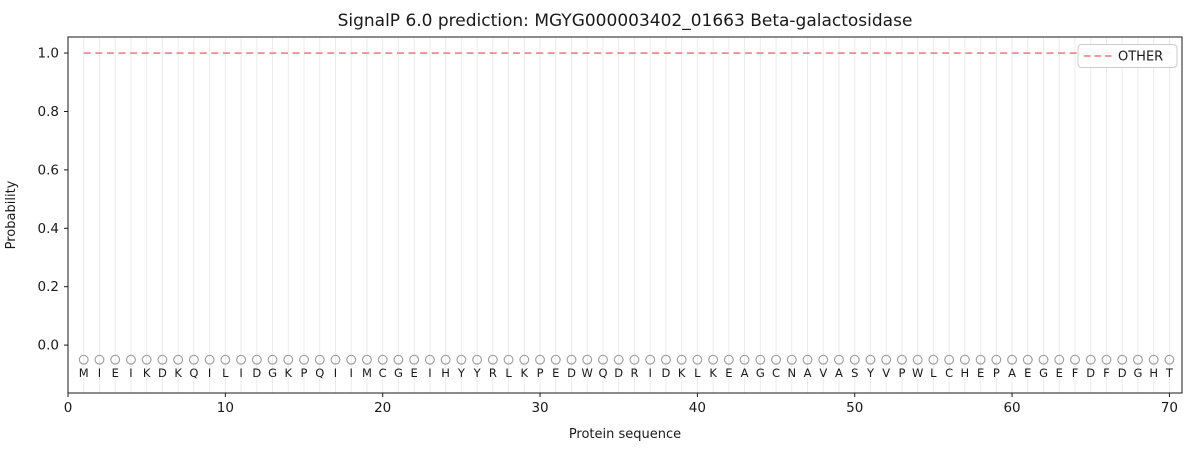 Image resolution: width=1200 pixels, height=454 pixels. I want to click on residue-letter: P, so click(901, 373).